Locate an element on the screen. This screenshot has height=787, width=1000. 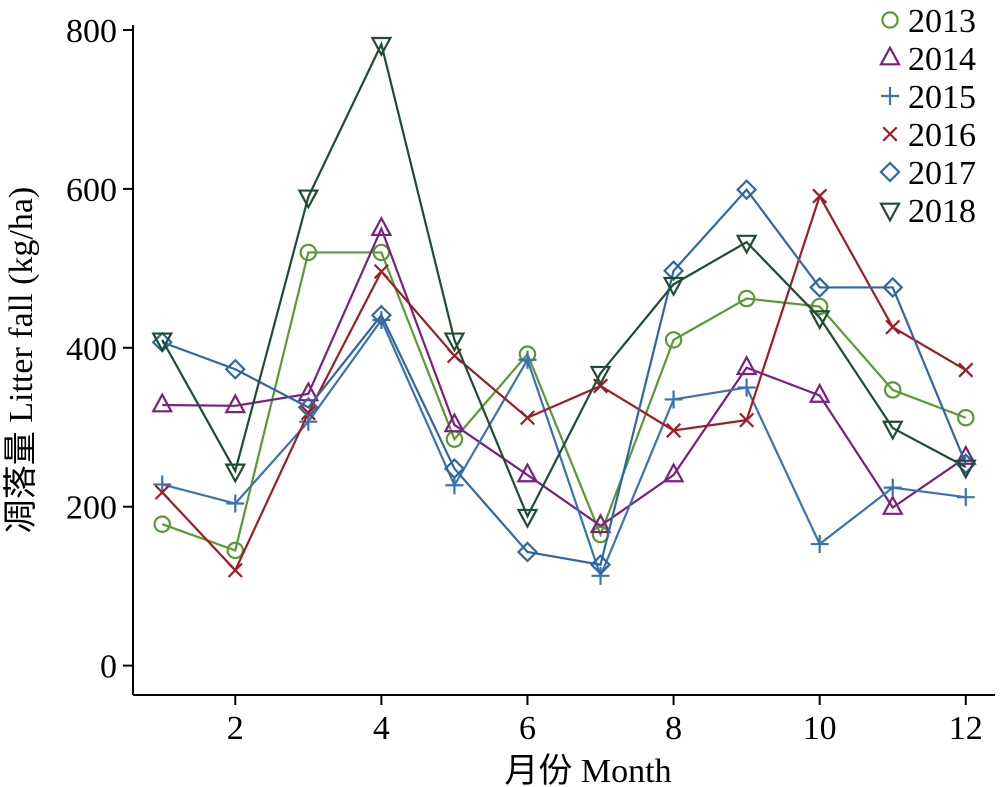
legend-item: 2018 is located at coordinates (927, 211).